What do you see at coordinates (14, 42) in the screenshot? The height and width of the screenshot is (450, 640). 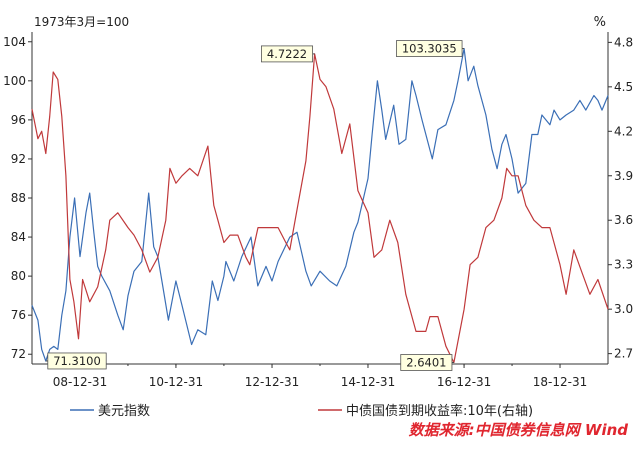 I see `left-axis-tick-label: 104` at bounding box center [14, 42].